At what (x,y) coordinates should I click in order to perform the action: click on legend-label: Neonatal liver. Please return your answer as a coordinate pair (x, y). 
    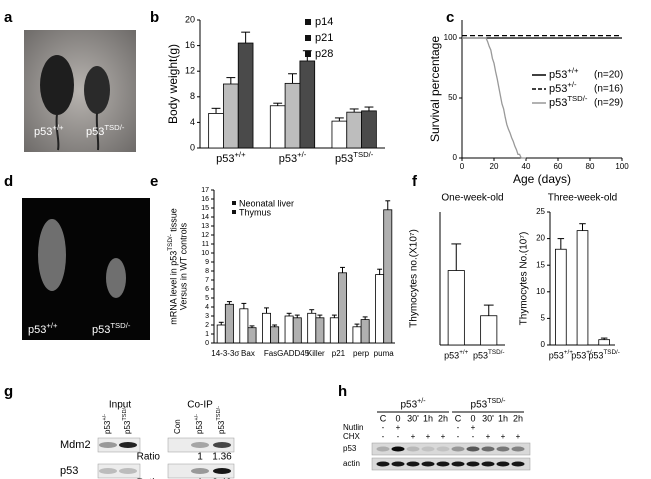
    Looking at the image, I should click on (266, 203).